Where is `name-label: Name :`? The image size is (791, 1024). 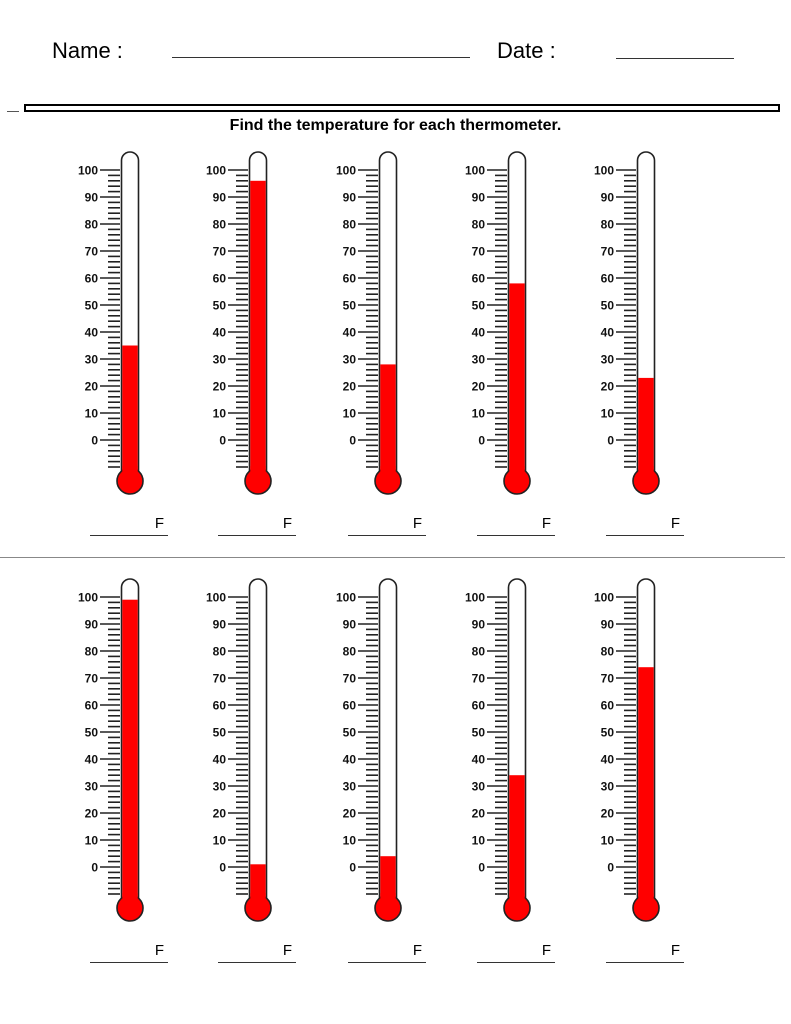 name-label: Name : is located at coordinates (87, 50).